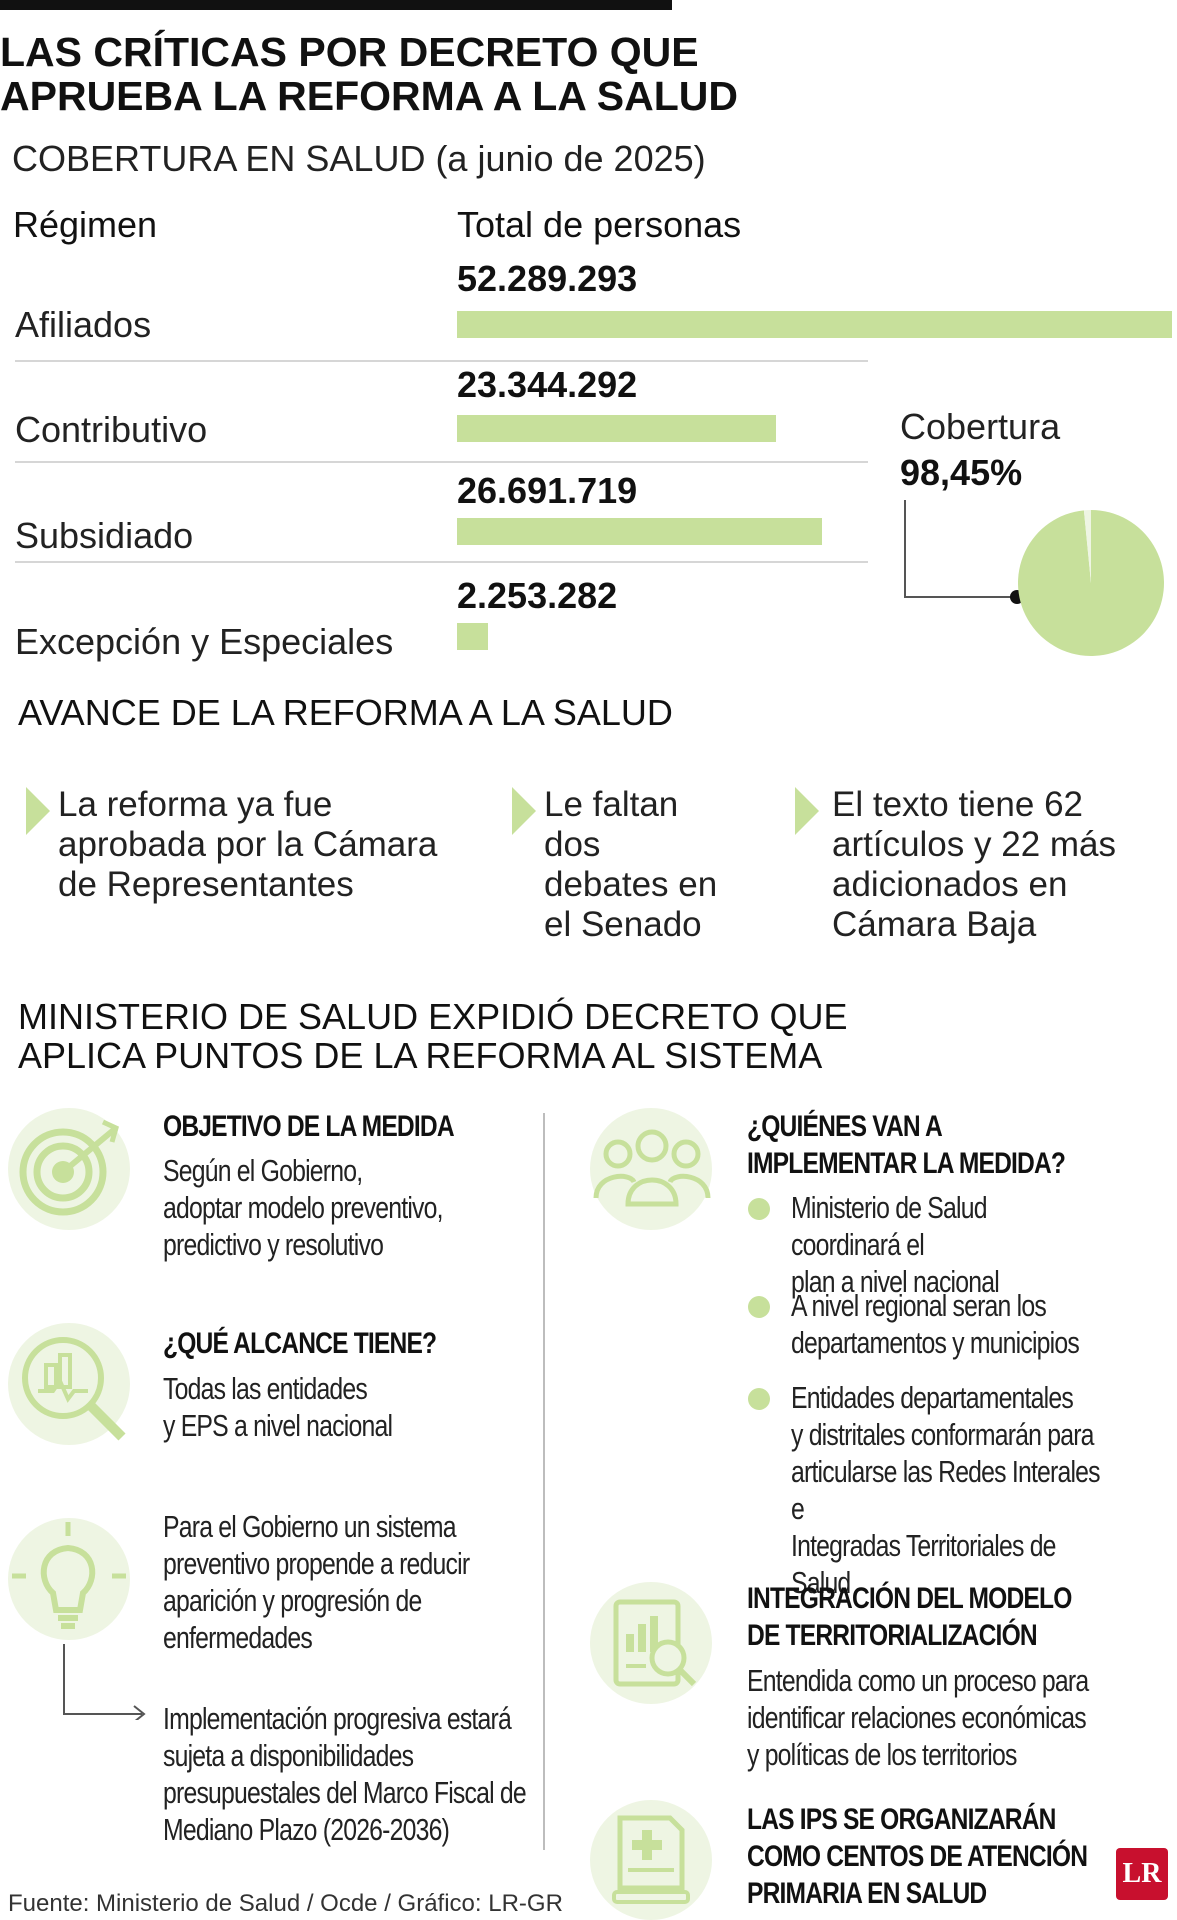  Describe the element at coordinates (83, 324) in the screenshot. I see `row-label-afiliados: Afiliados` at that location.